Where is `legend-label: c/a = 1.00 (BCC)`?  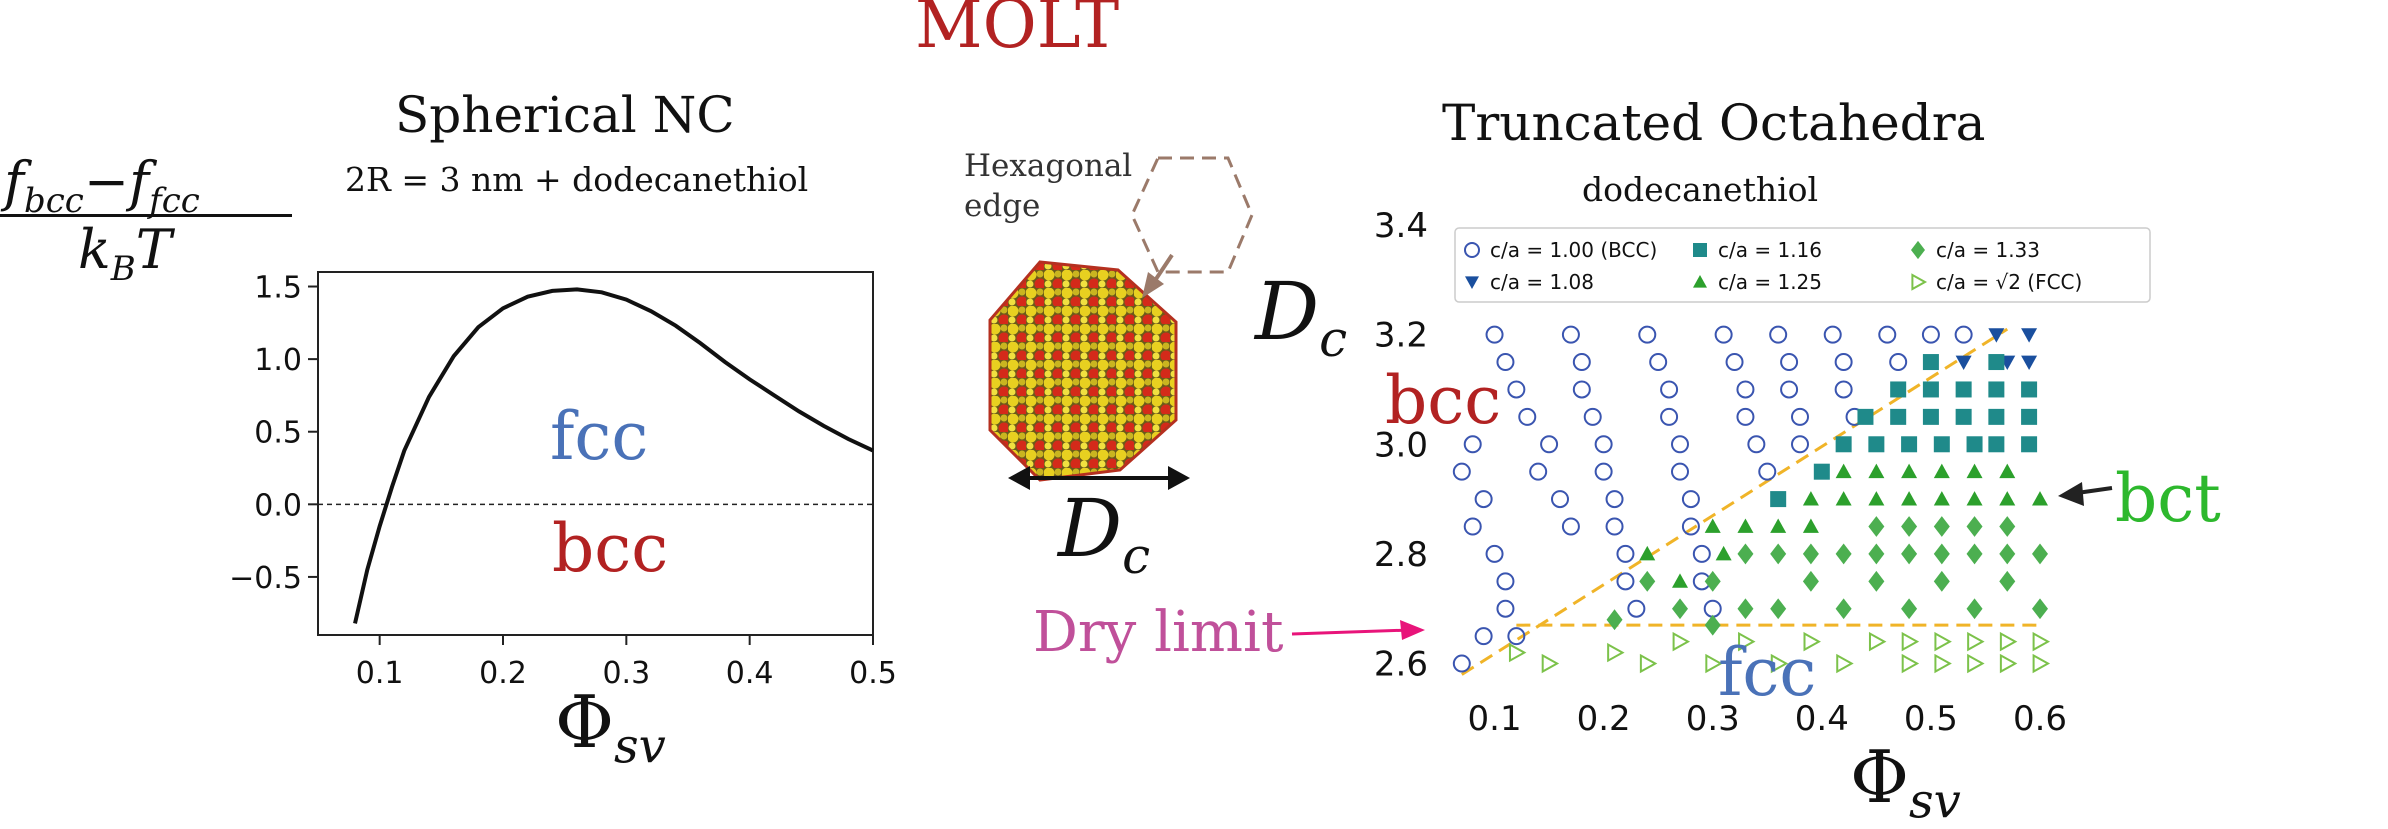 legend-label: c/a = 1.00 (BCC) is located at coordinates (1573, 250).